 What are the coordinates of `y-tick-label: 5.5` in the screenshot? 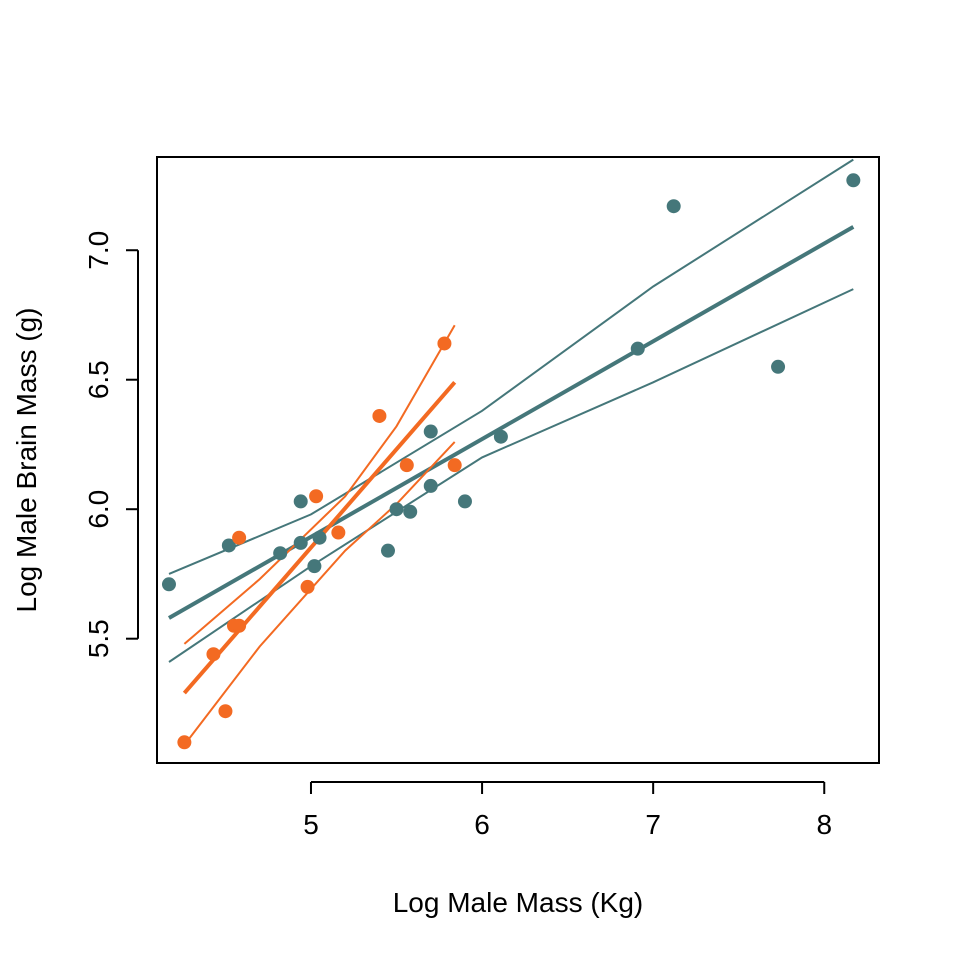 It's located at (98, 638).